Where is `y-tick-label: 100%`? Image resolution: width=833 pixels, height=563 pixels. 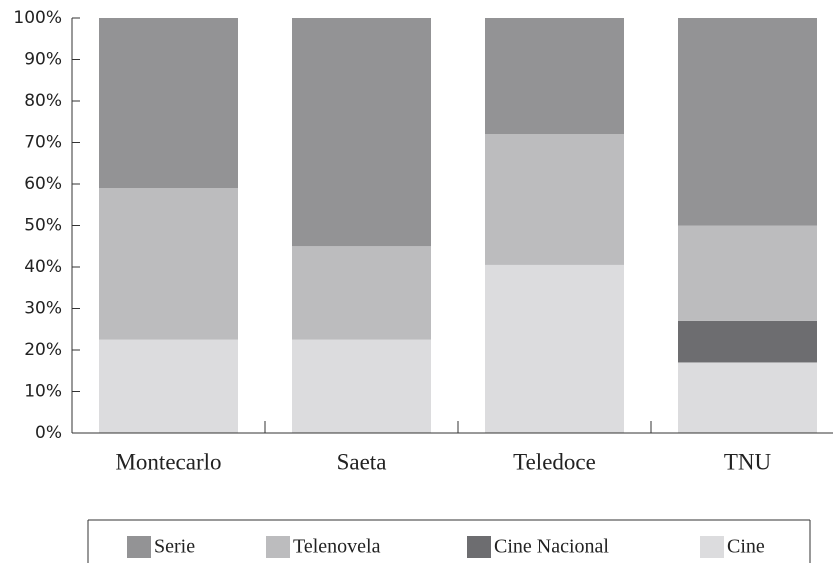 y-tick-label: 100% is located at coordinates (37, 18).